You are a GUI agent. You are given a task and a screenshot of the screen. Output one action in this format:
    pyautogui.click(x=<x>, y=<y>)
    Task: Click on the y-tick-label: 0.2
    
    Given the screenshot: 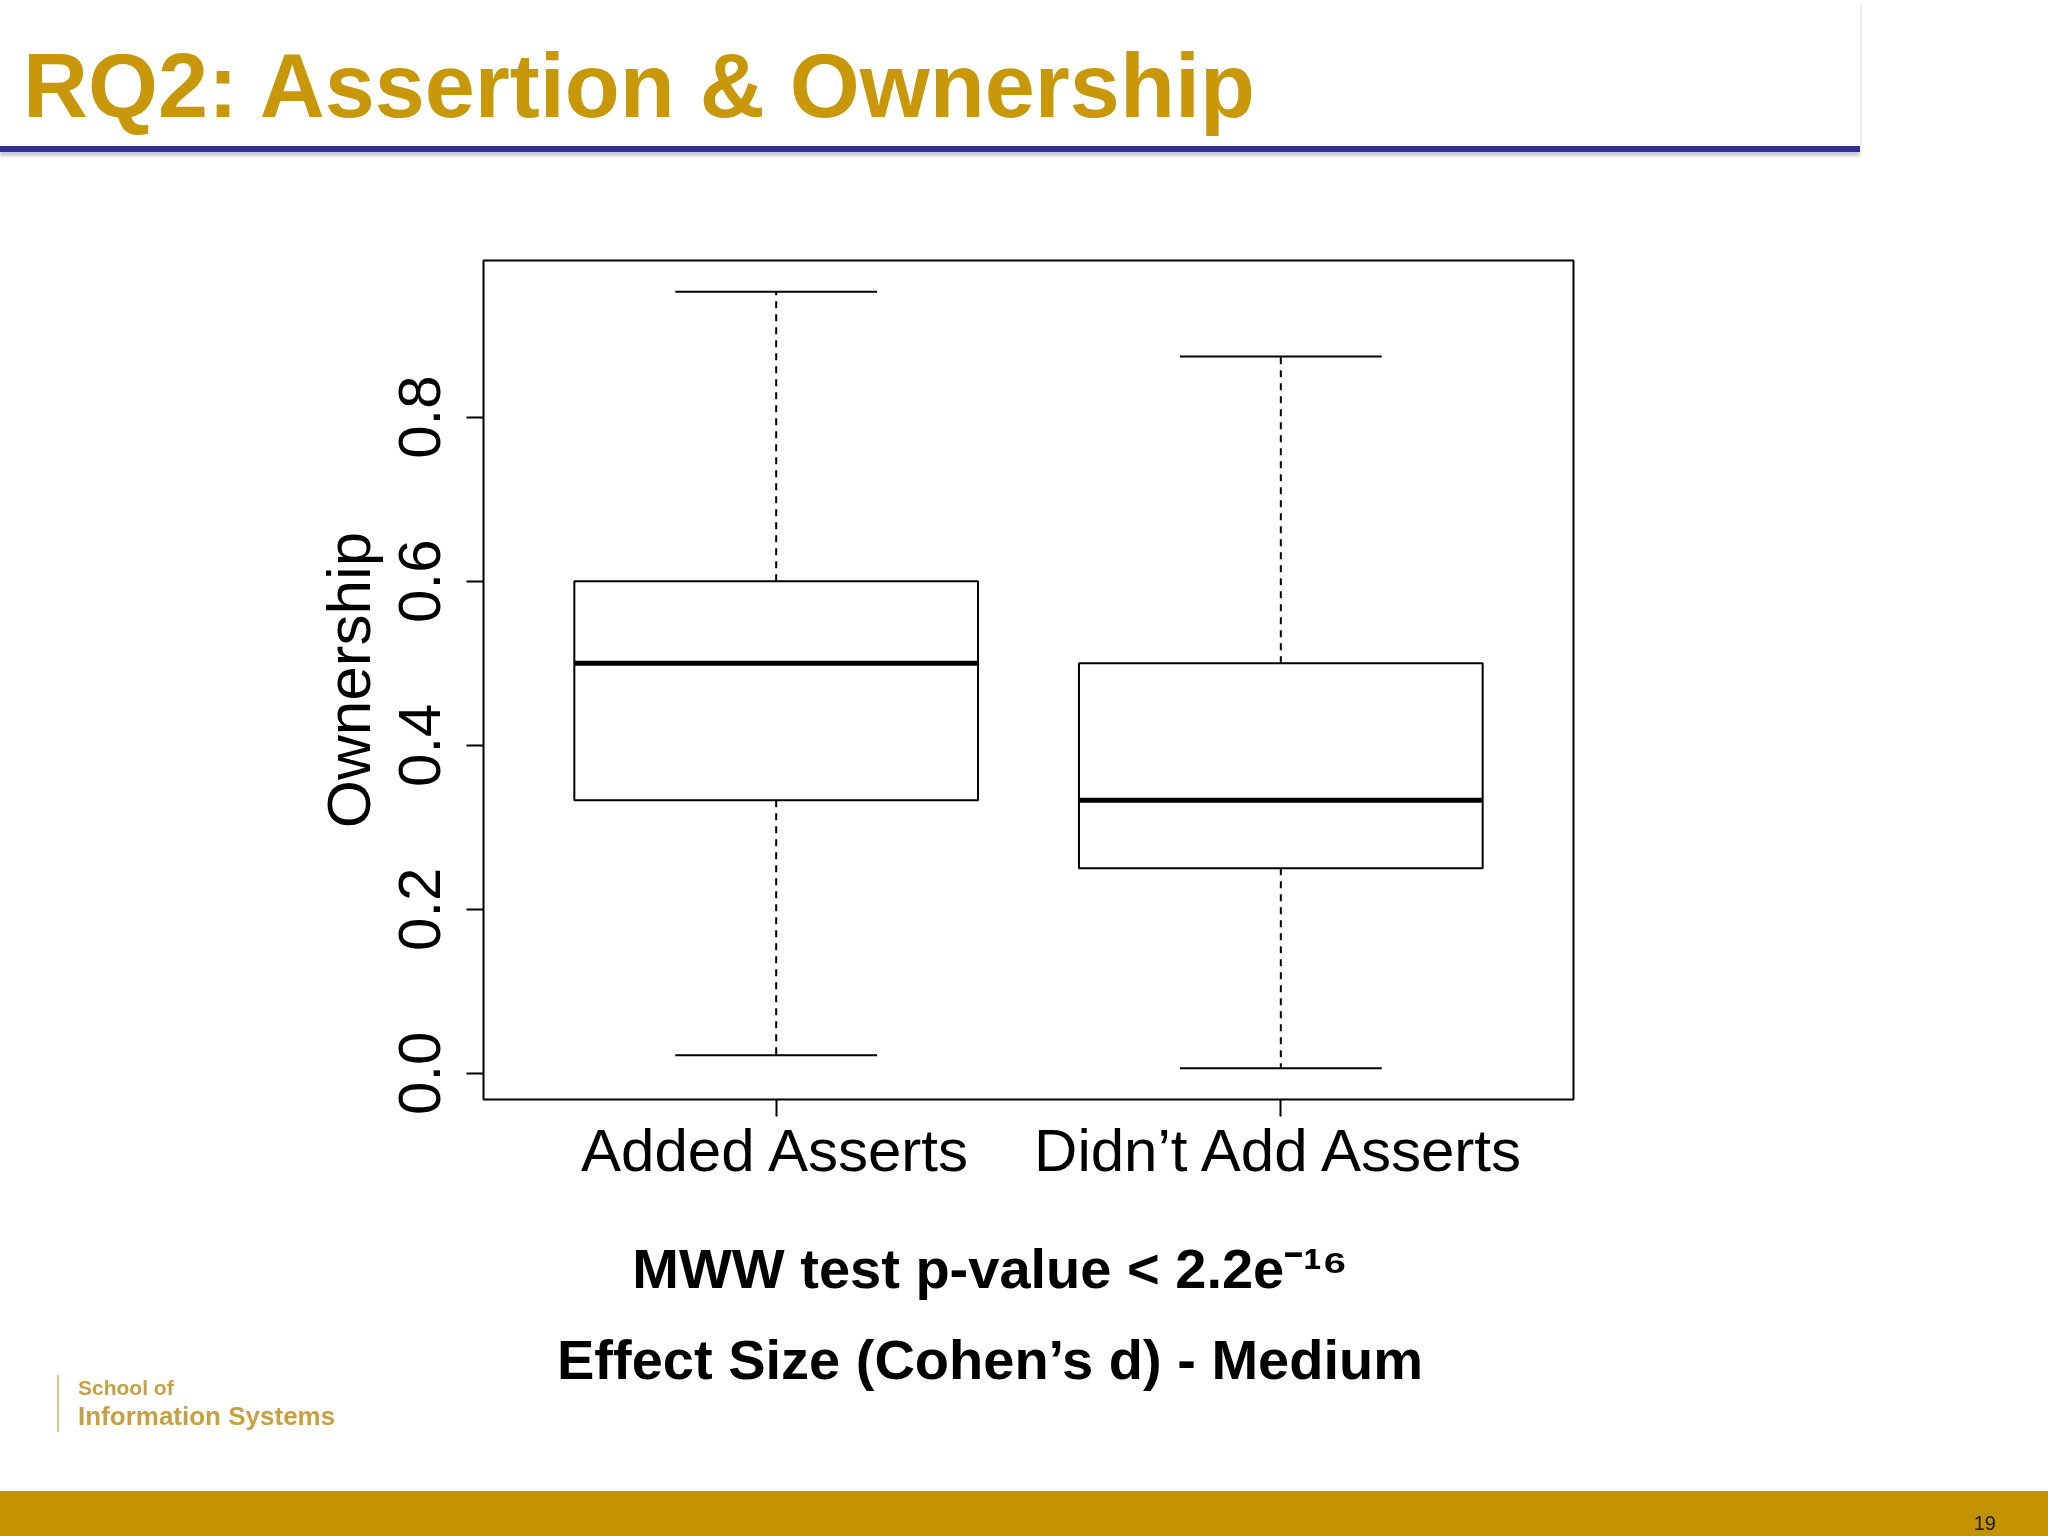 What is the action you would take?
    pyautogui.click(x=420, y=909)
    